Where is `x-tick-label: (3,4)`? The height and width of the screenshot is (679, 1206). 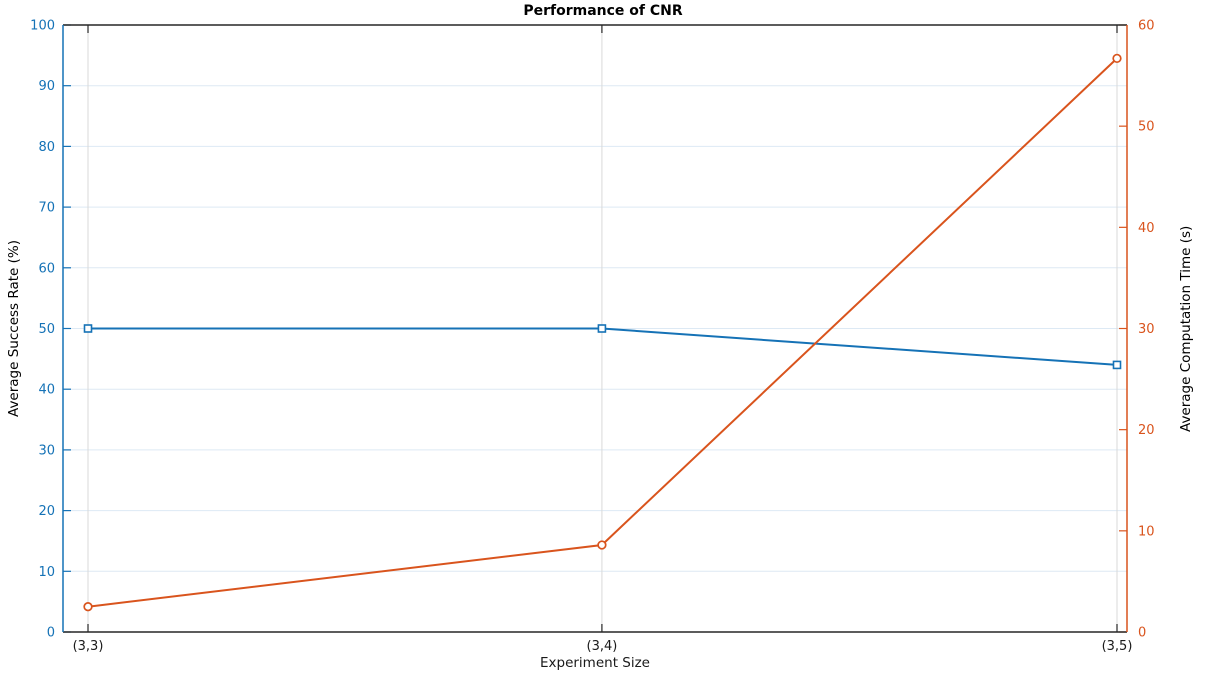 x-tick-label: (3,4) is located at coordinates (602, 646).